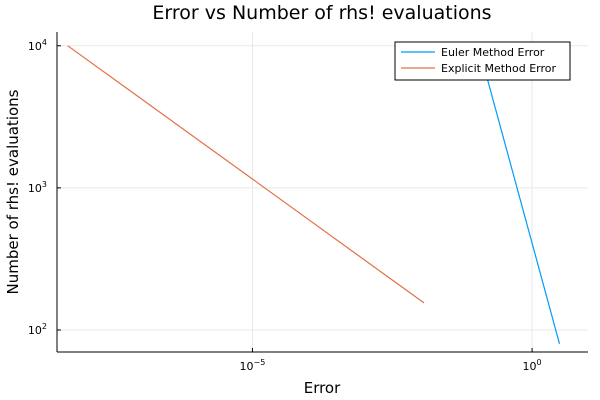 The width and height of the screenshot is (600, 400). Describe the element at coordinates (37, 329) in the screenshot. I see `y-tick-label: 10²` at that location.